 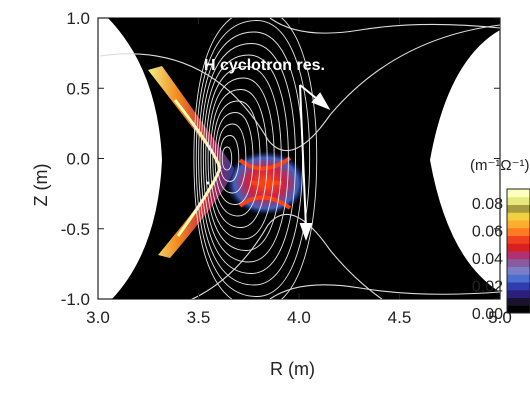 I want to click on x-tick-label: 5.0, so click(x=500, y=317).